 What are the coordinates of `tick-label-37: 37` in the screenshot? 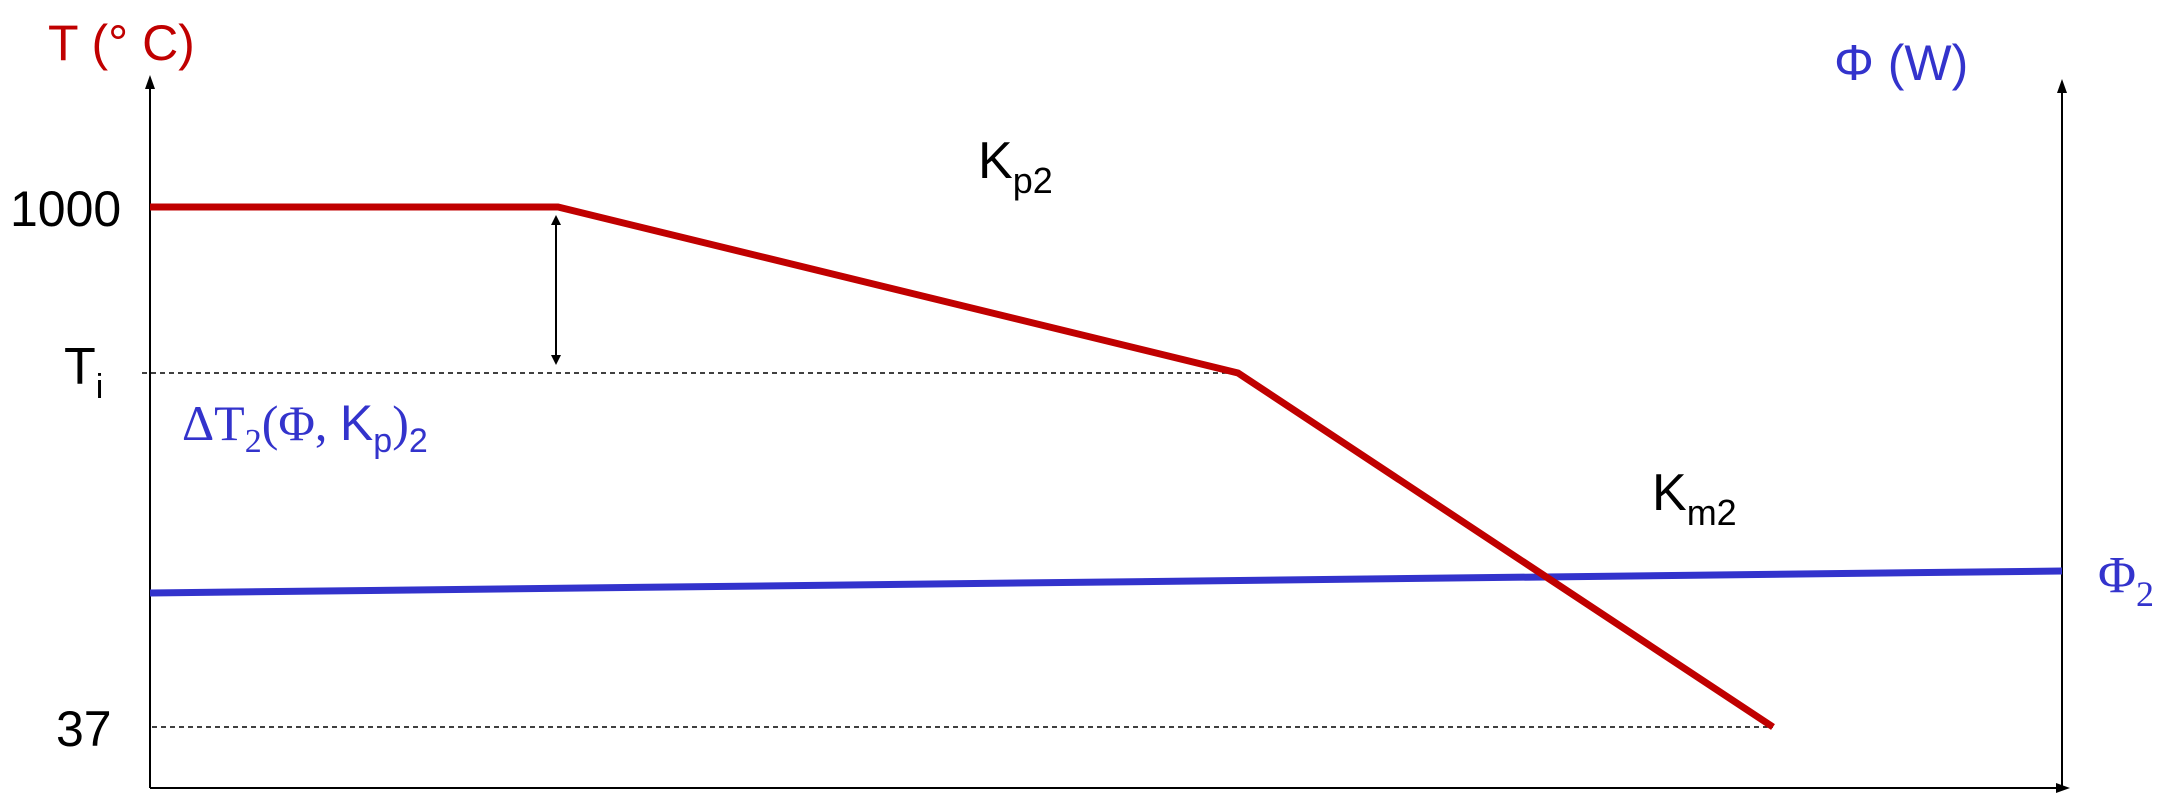 It's located at (84, 729).